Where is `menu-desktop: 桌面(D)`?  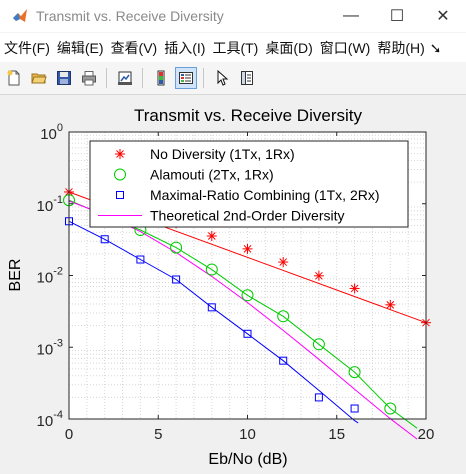 menu-desktop: 桌面(D) is located at coordinates (289, 48).